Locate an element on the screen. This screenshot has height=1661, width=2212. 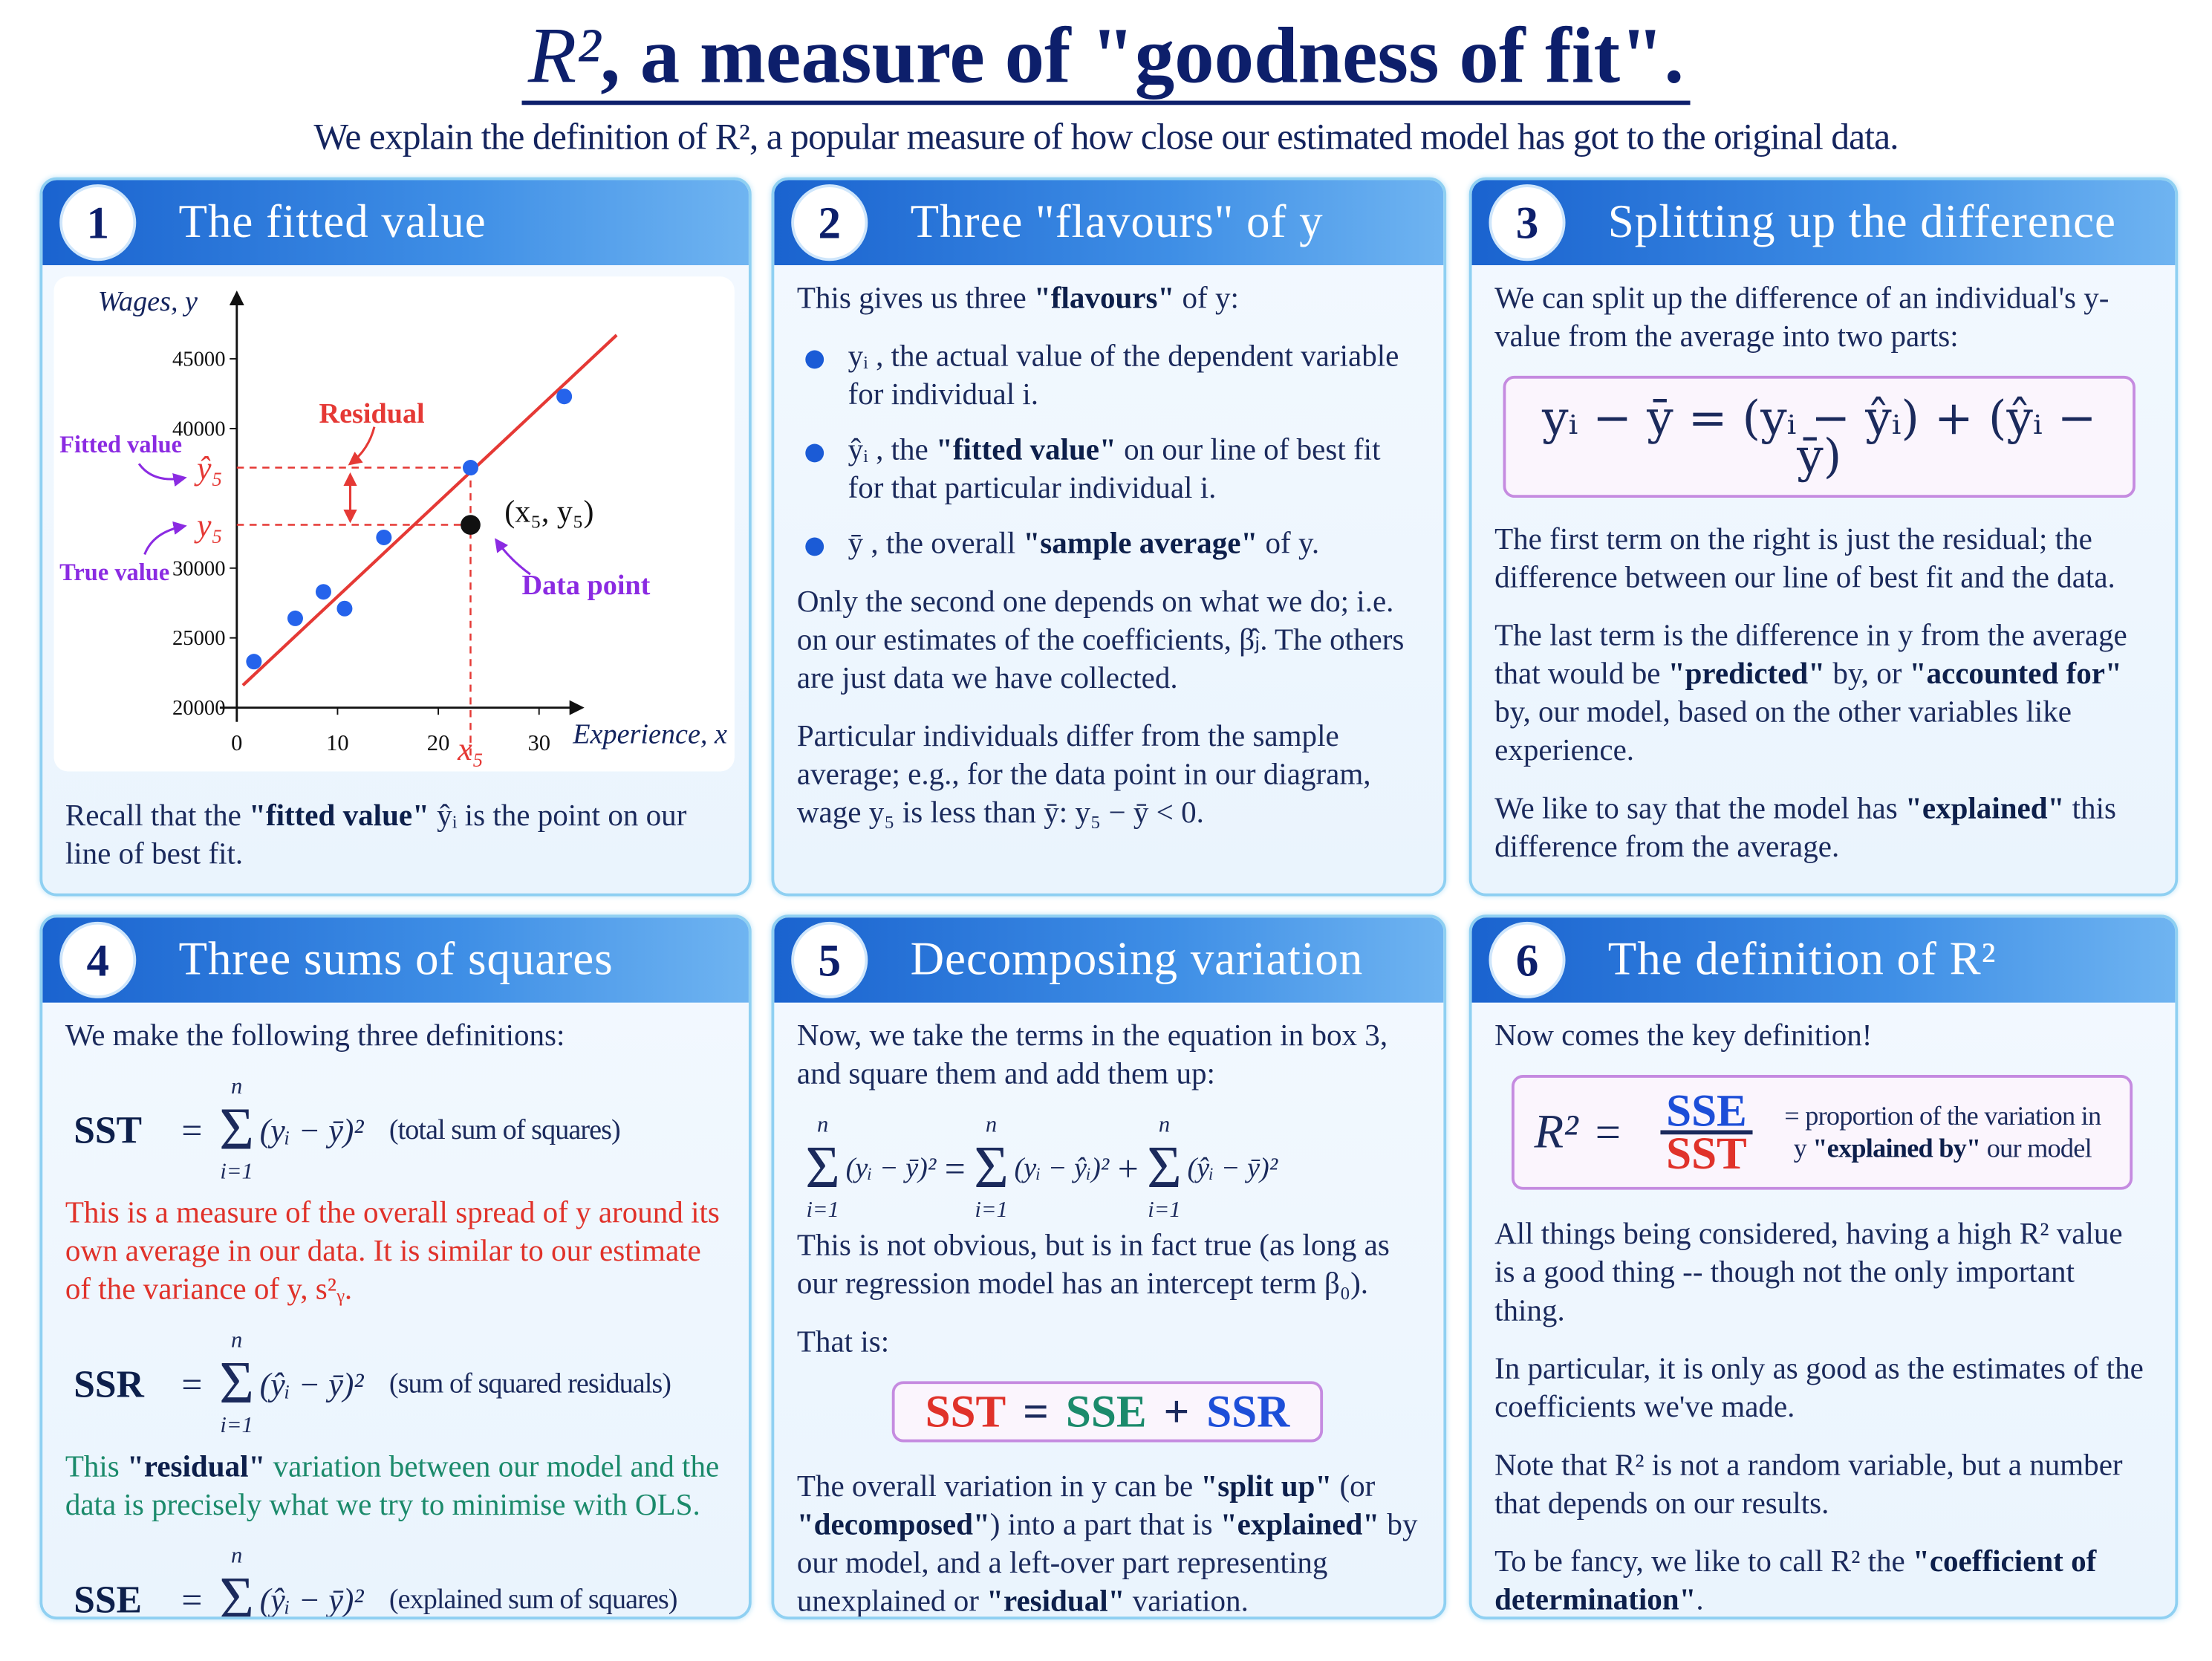
panel-heading: Three "flavours" of y is located at coordinates (1117, 222).